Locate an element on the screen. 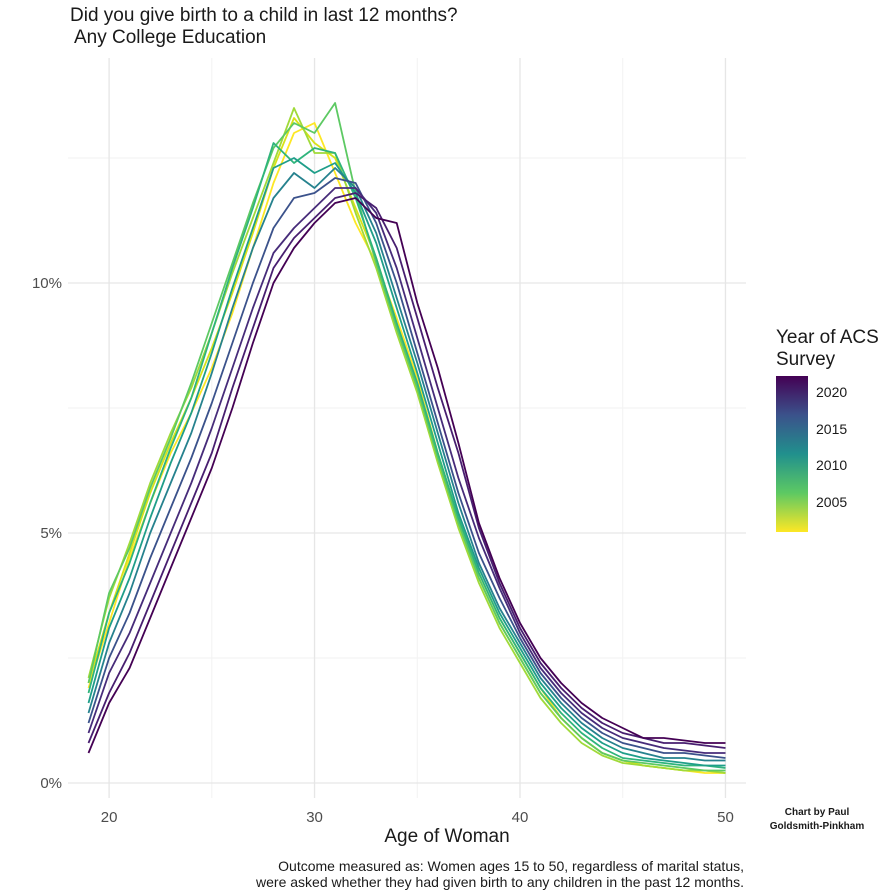 This screenshot has width=894, height=895. legend-title: Year of ACS Survey is located at coordinates (827, 349).